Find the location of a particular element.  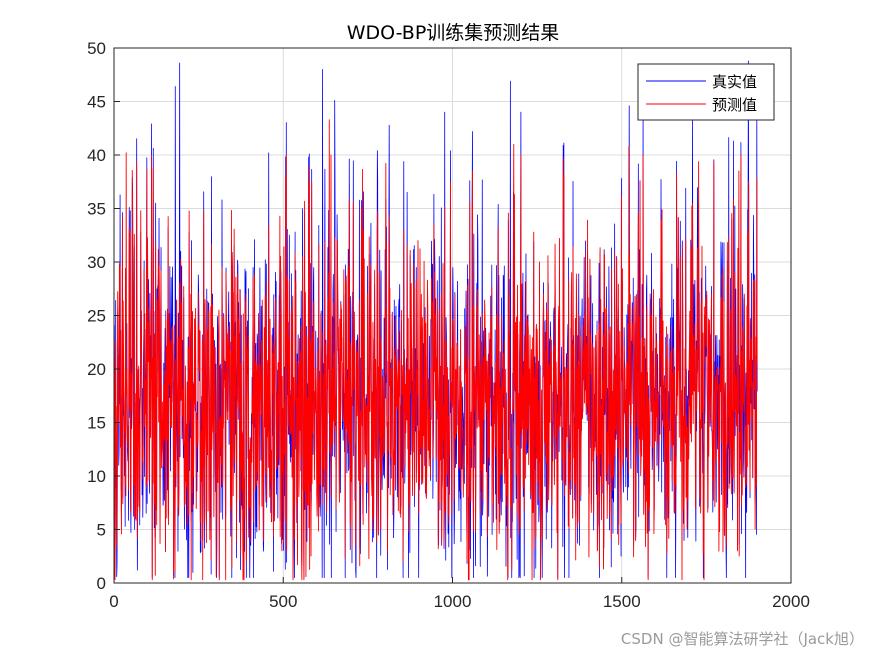

chart-title: WDO-BP训练集预测结果 is located at coordinates (453, 33).